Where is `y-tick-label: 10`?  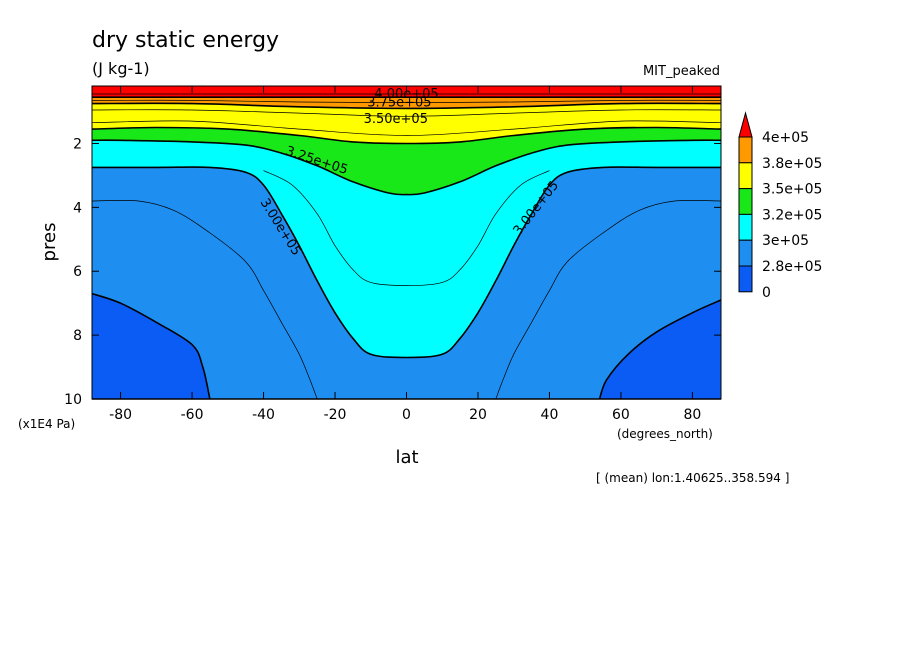 y-tick-label: 10 is located at coordinates (73, 400).